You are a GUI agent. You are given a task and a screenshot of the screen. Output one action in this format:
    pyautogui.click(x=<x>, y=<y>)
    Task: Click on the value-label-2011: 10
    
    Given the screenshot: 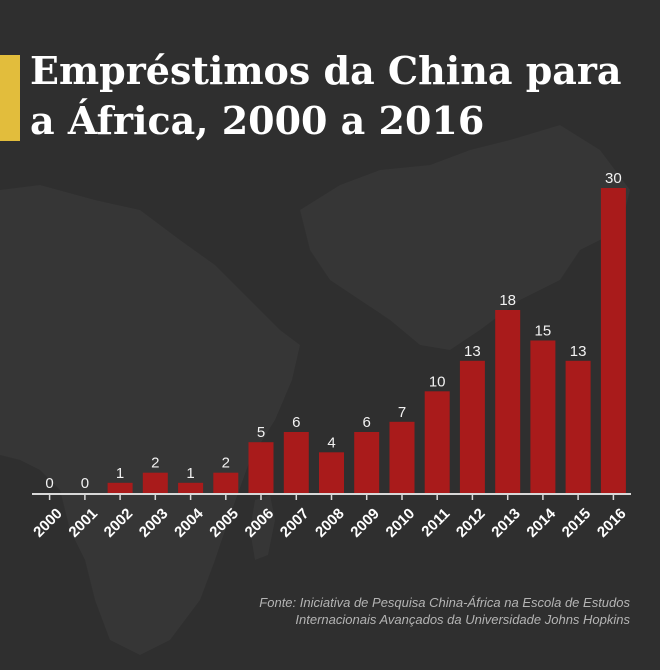 What is the action you would take?
    pyautogui.click(x=437, y=381)
    